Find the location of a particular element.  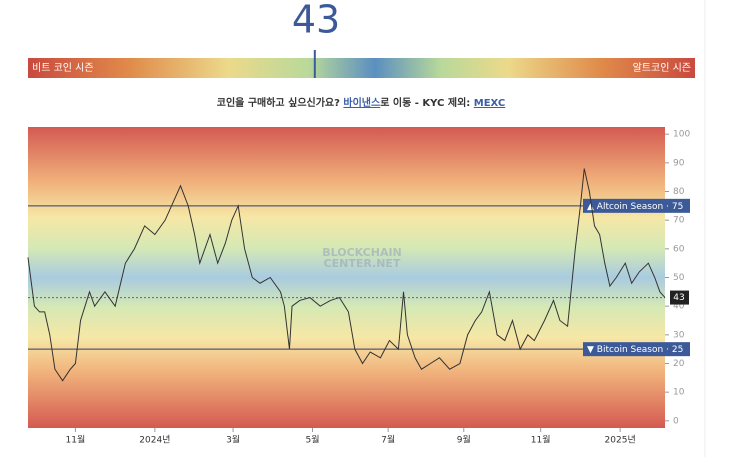

reference-label: ▼ Bitcoin Season · 25 is located at coordinates (635, 350).